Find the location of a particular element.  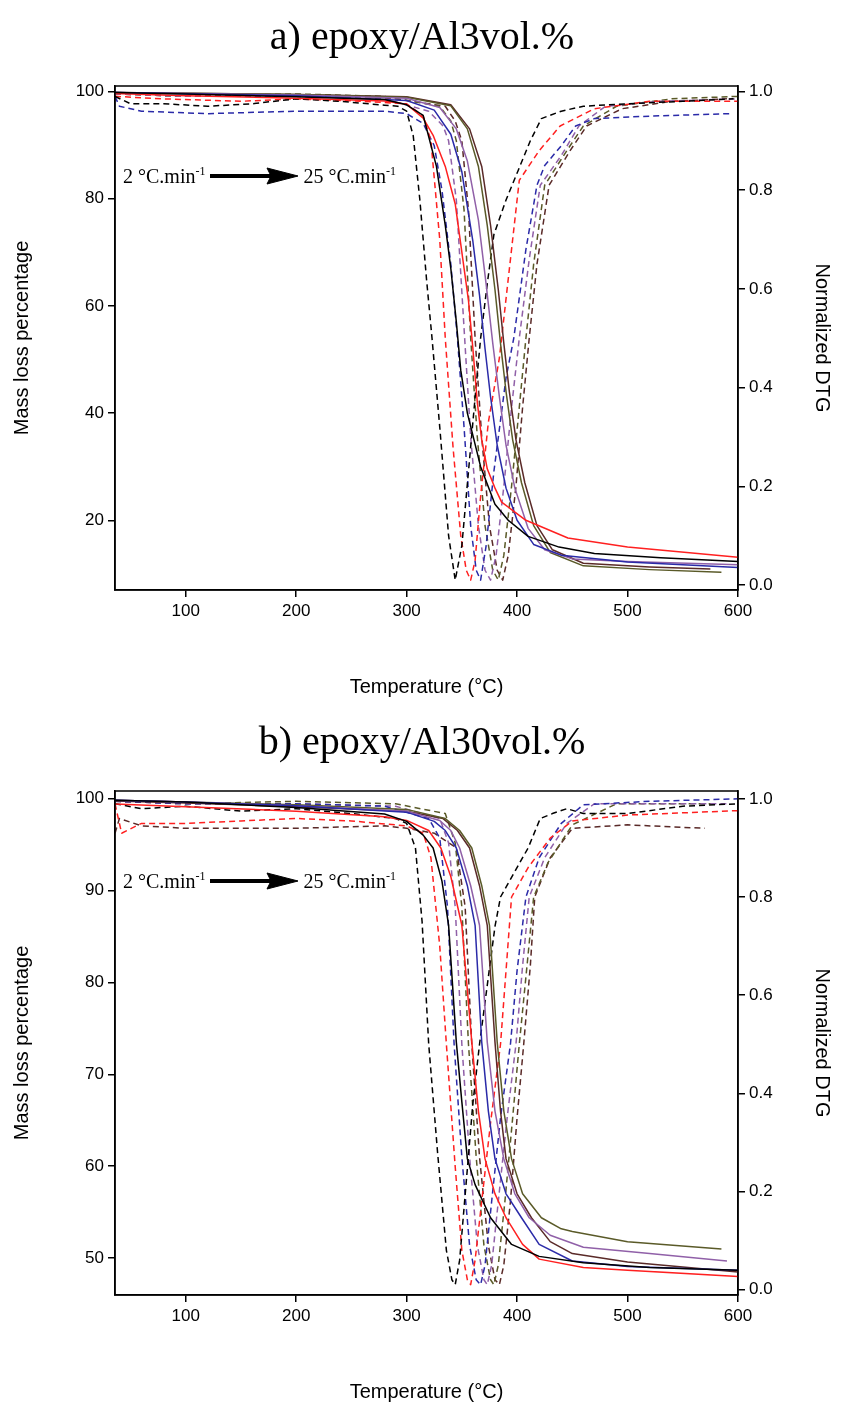

y-tick-label: 20 is located at coordinates (94, 519).